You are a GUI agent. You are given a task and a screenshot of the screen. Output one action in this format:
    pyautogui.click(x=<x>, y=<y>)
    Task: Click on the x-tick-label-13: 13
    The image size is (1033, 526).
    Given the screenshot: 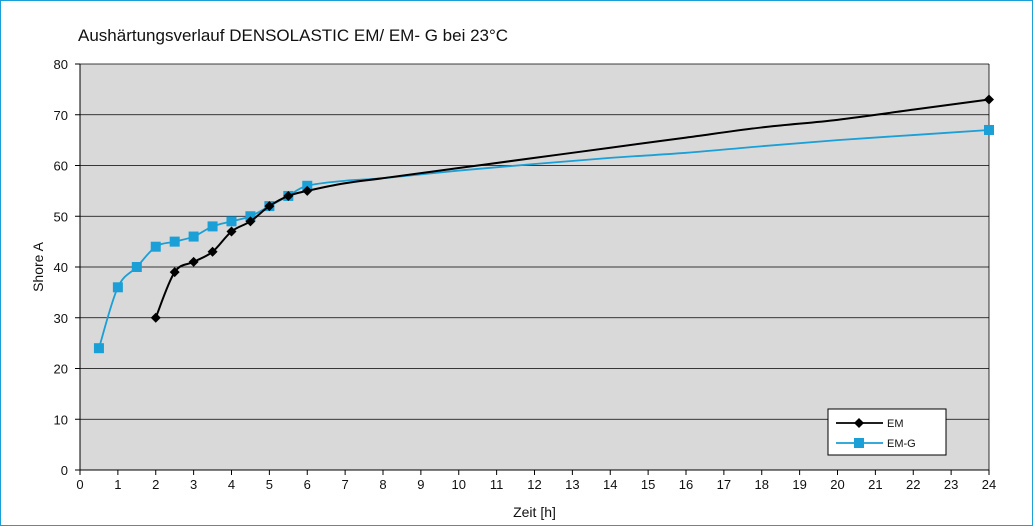 What is the action you would take?
    pyautogui.click(x=572, y=484)
    